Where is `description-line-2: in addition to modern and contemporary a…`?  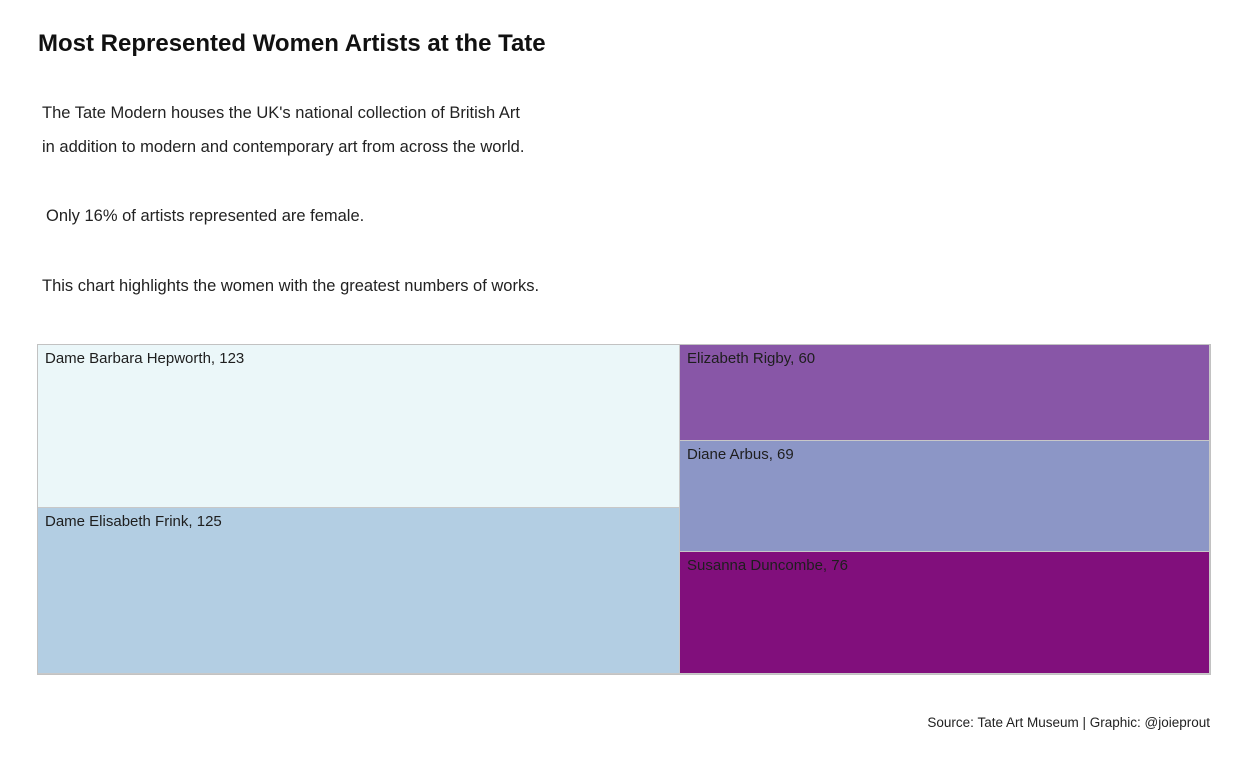 description-line-2: in addition to modern and contemporary a… is located at coordinates (283, 147).